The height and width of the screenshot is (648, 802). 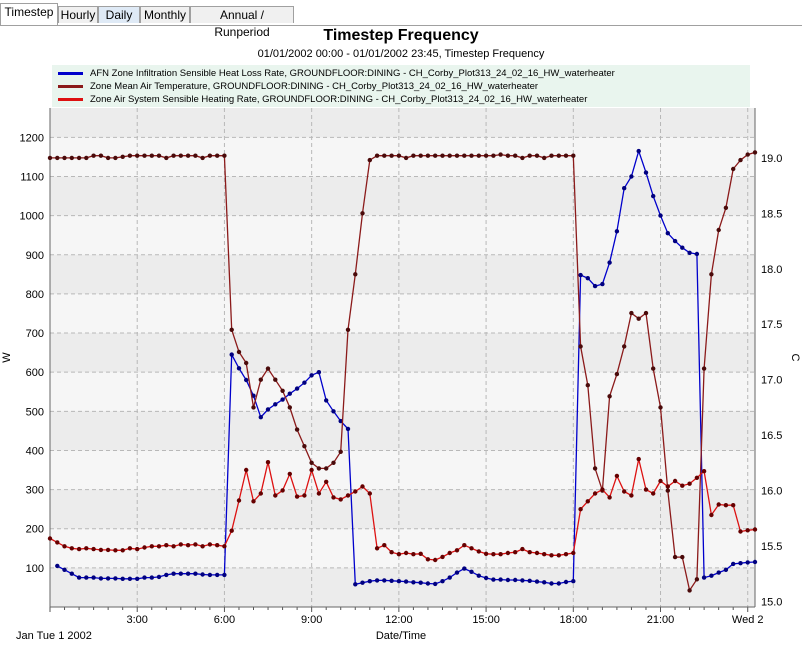 I want to click on tab-monthly: Monthly, so click(x=165, y=14).